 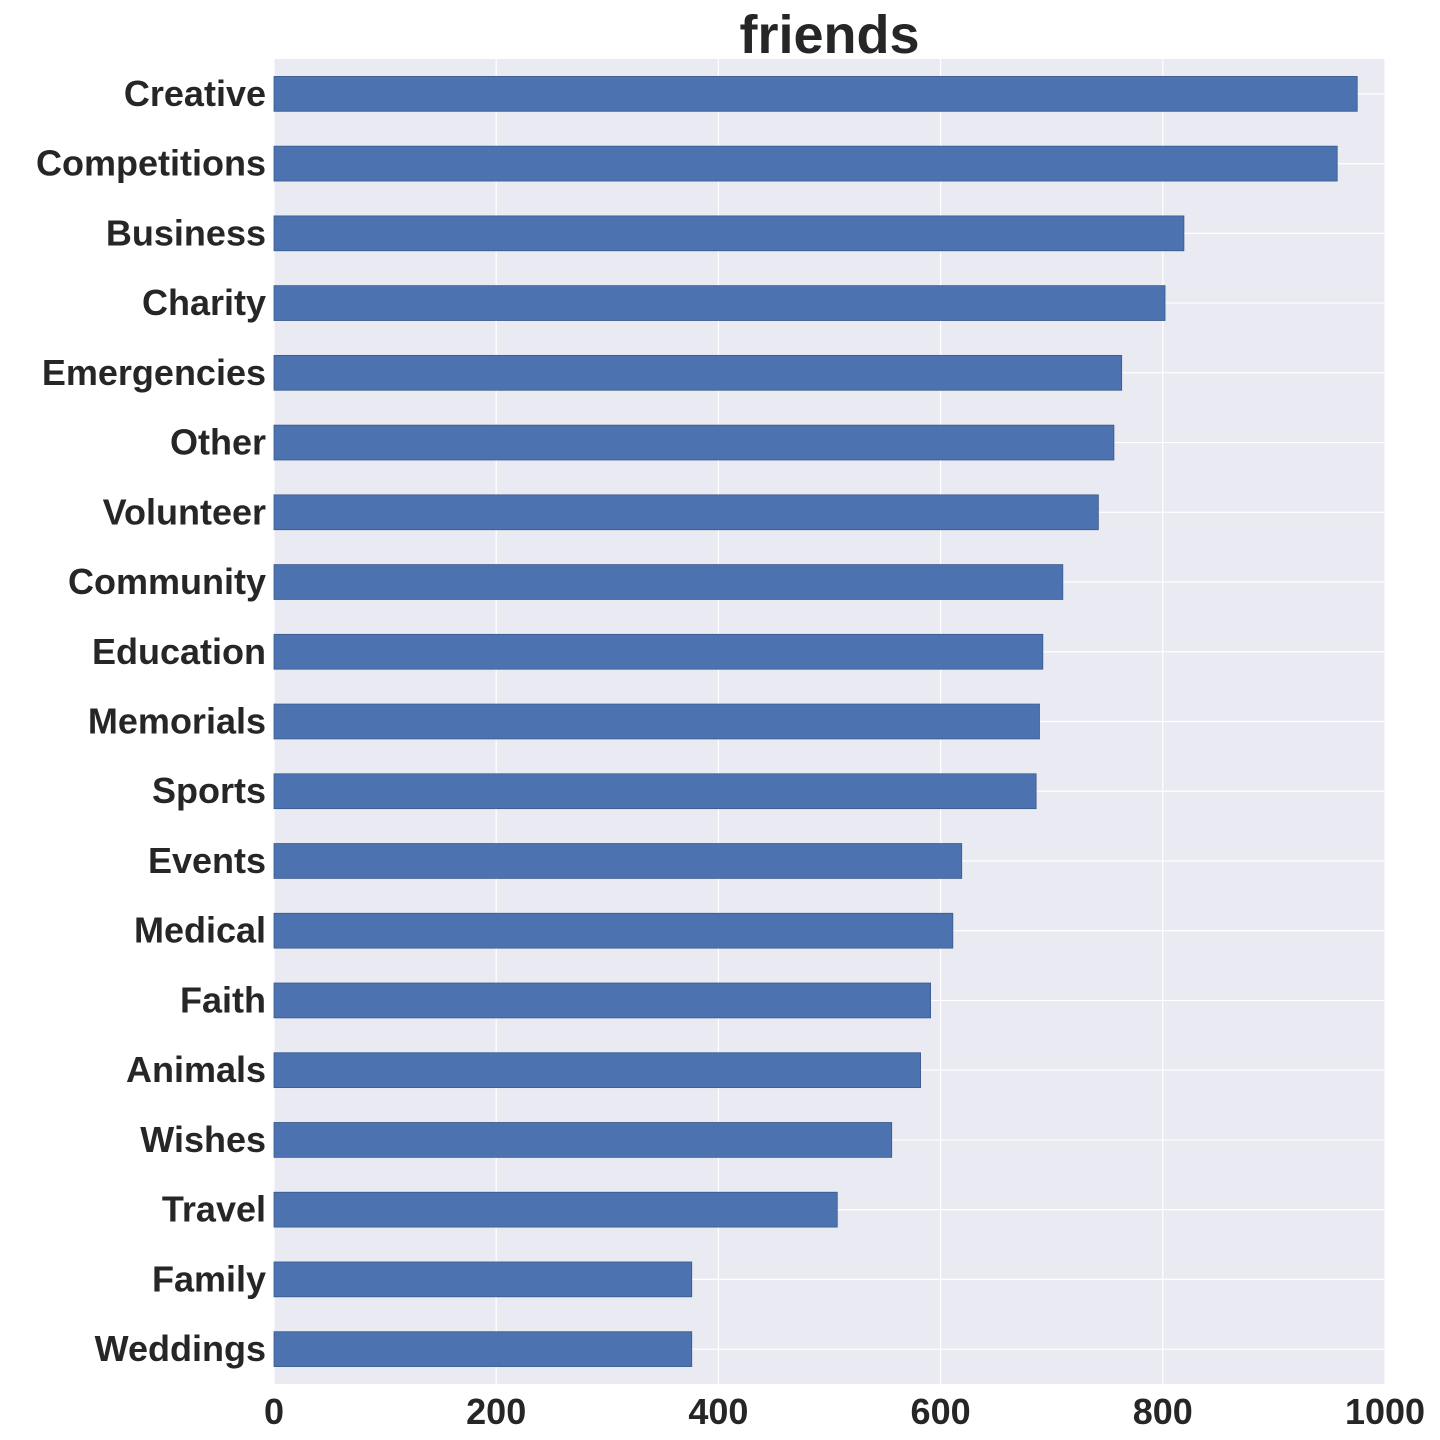 What do you see at coordinates (698, 372) in the screenshot?
I see `bar-emergencies` at bounding box center [698, 372].